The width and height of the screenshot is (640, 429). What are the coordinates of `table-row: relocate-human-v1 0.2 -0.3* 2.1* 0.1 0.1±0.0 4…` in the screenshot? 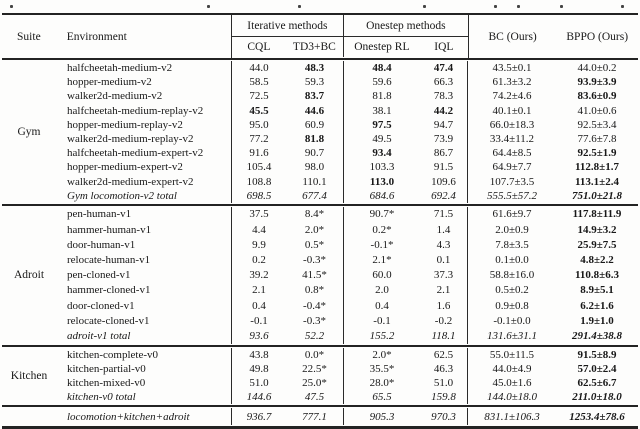 It's located at (347, 260).